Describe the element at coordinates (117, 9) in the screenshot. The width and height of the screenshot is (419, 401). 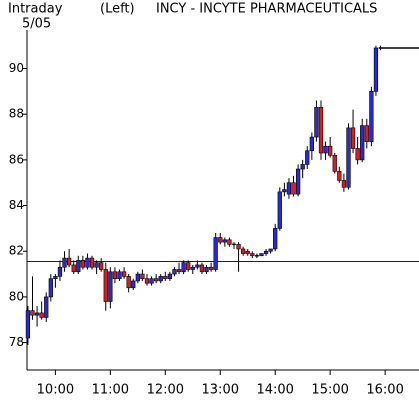
I see `subtitle: (Left)` at that location.